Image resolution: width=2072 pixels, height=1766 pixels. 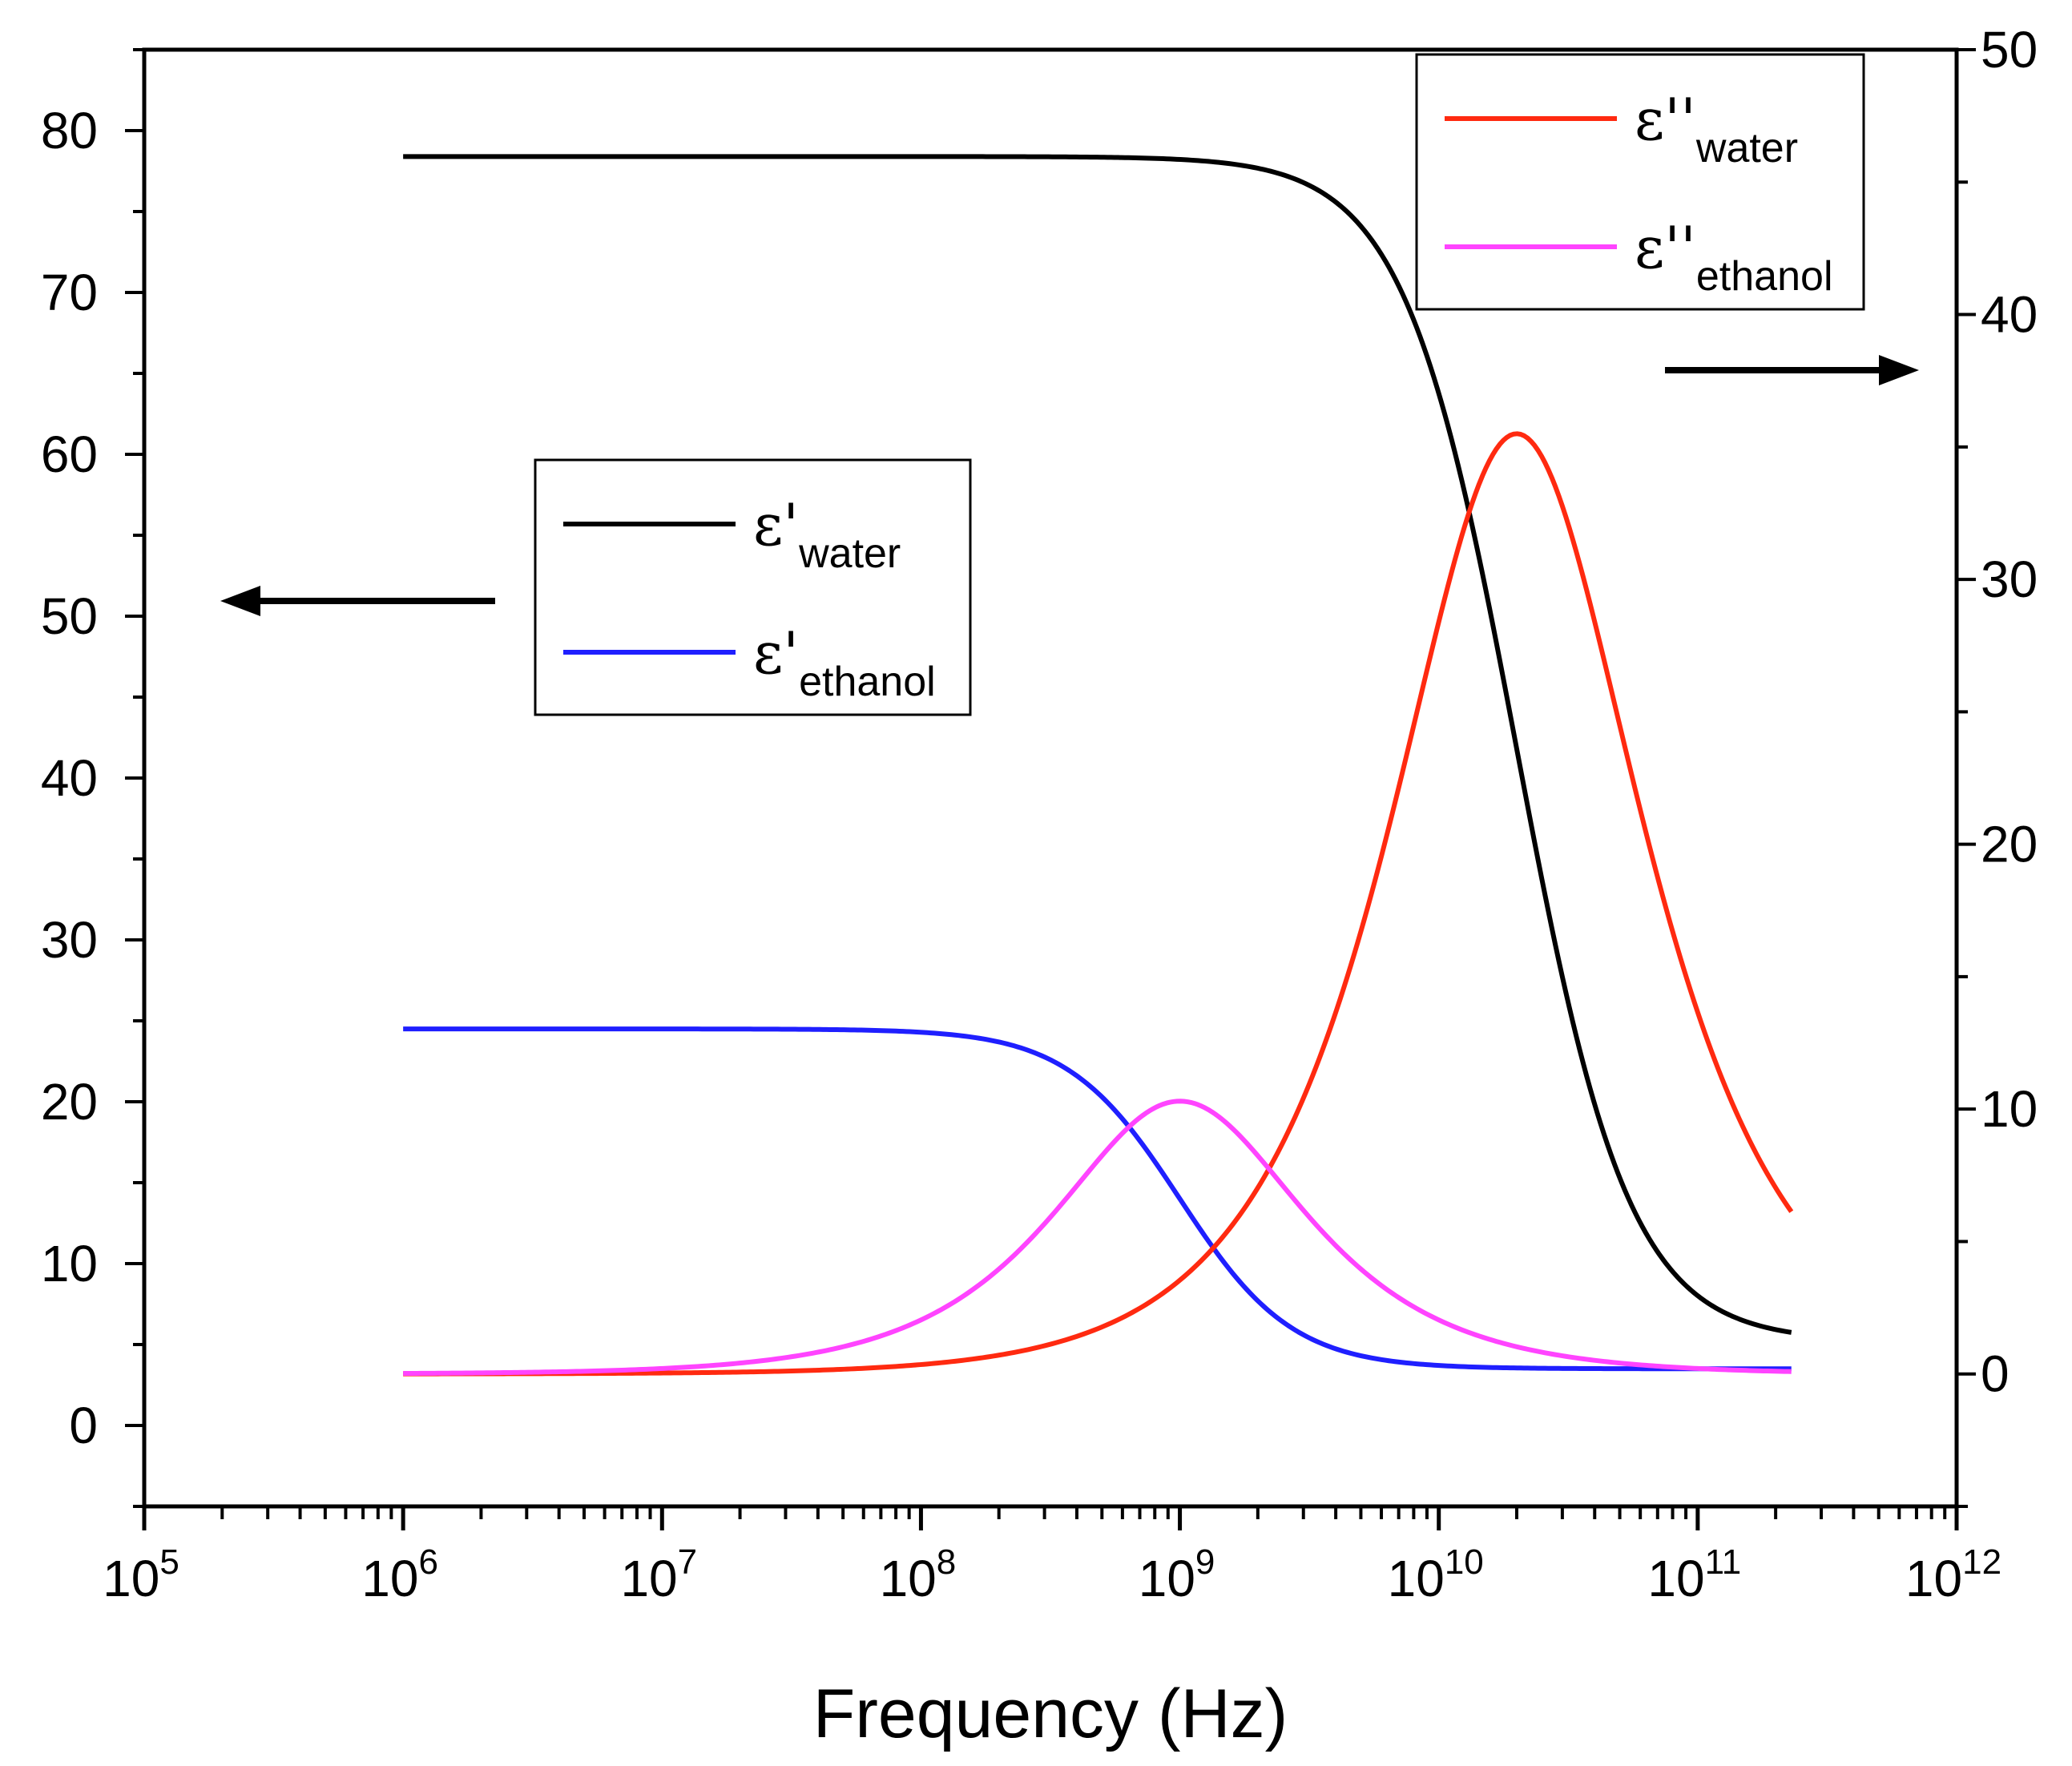 I want to click on y-right-tick-label: 20, so click(x=2009, y=845).